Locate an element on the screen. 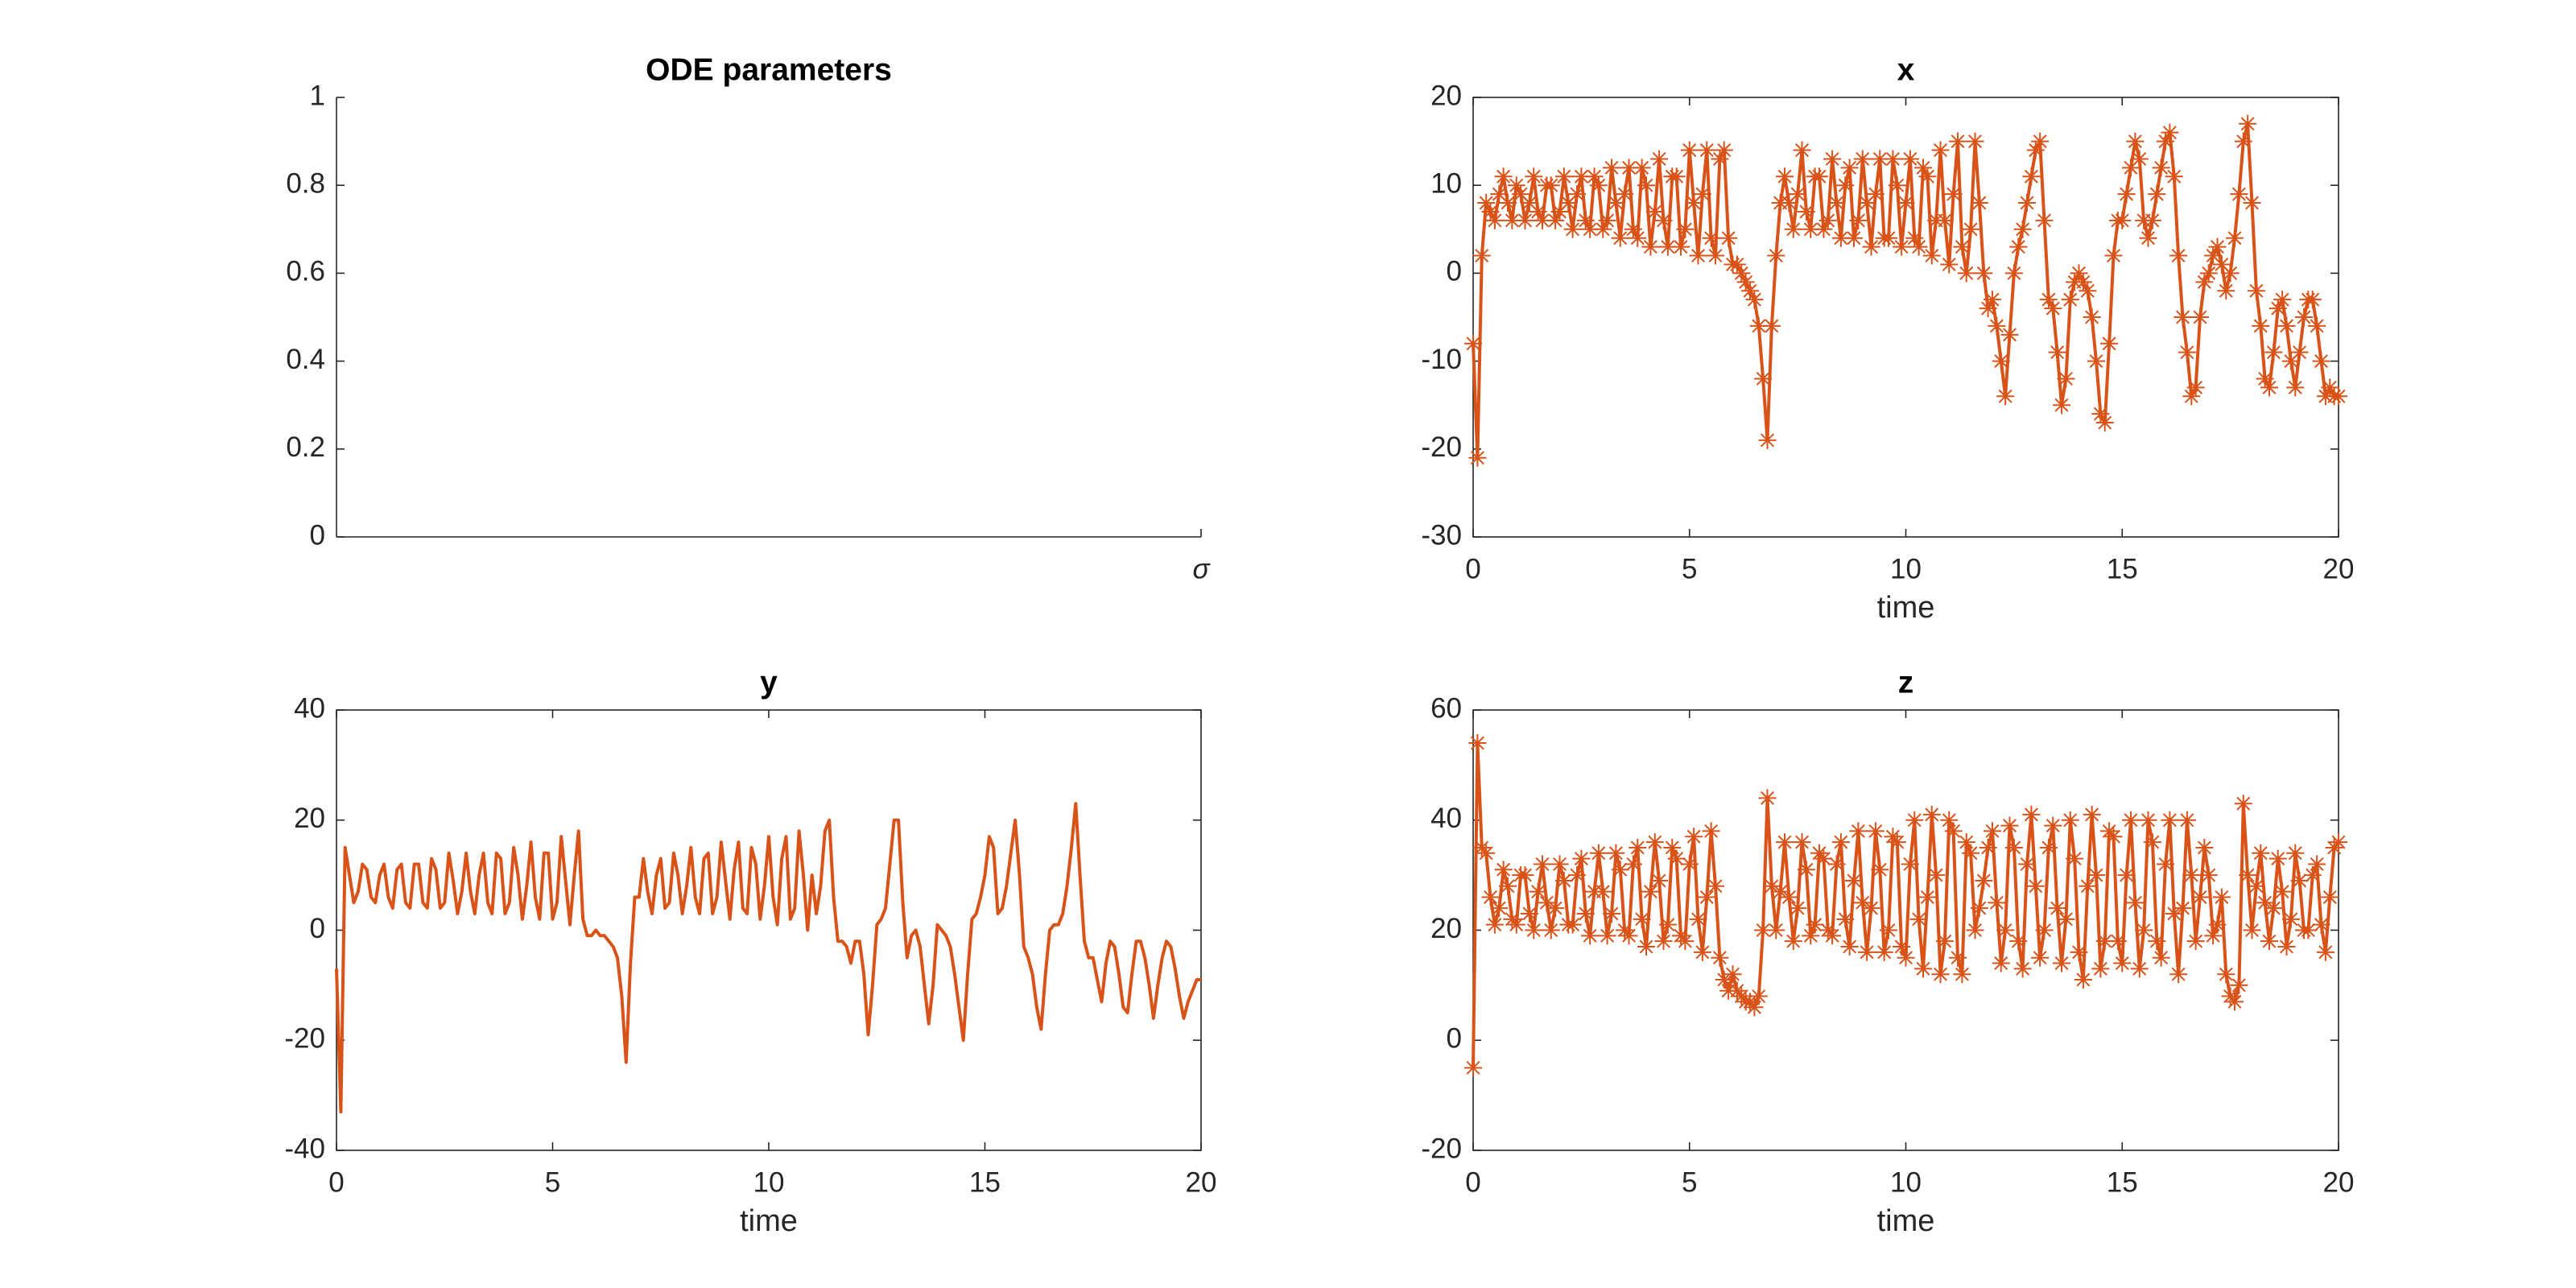 The height and width of the screenshot is (1288, 2576). y-tick-label: 0.6 is located at coordinates (305, 271).